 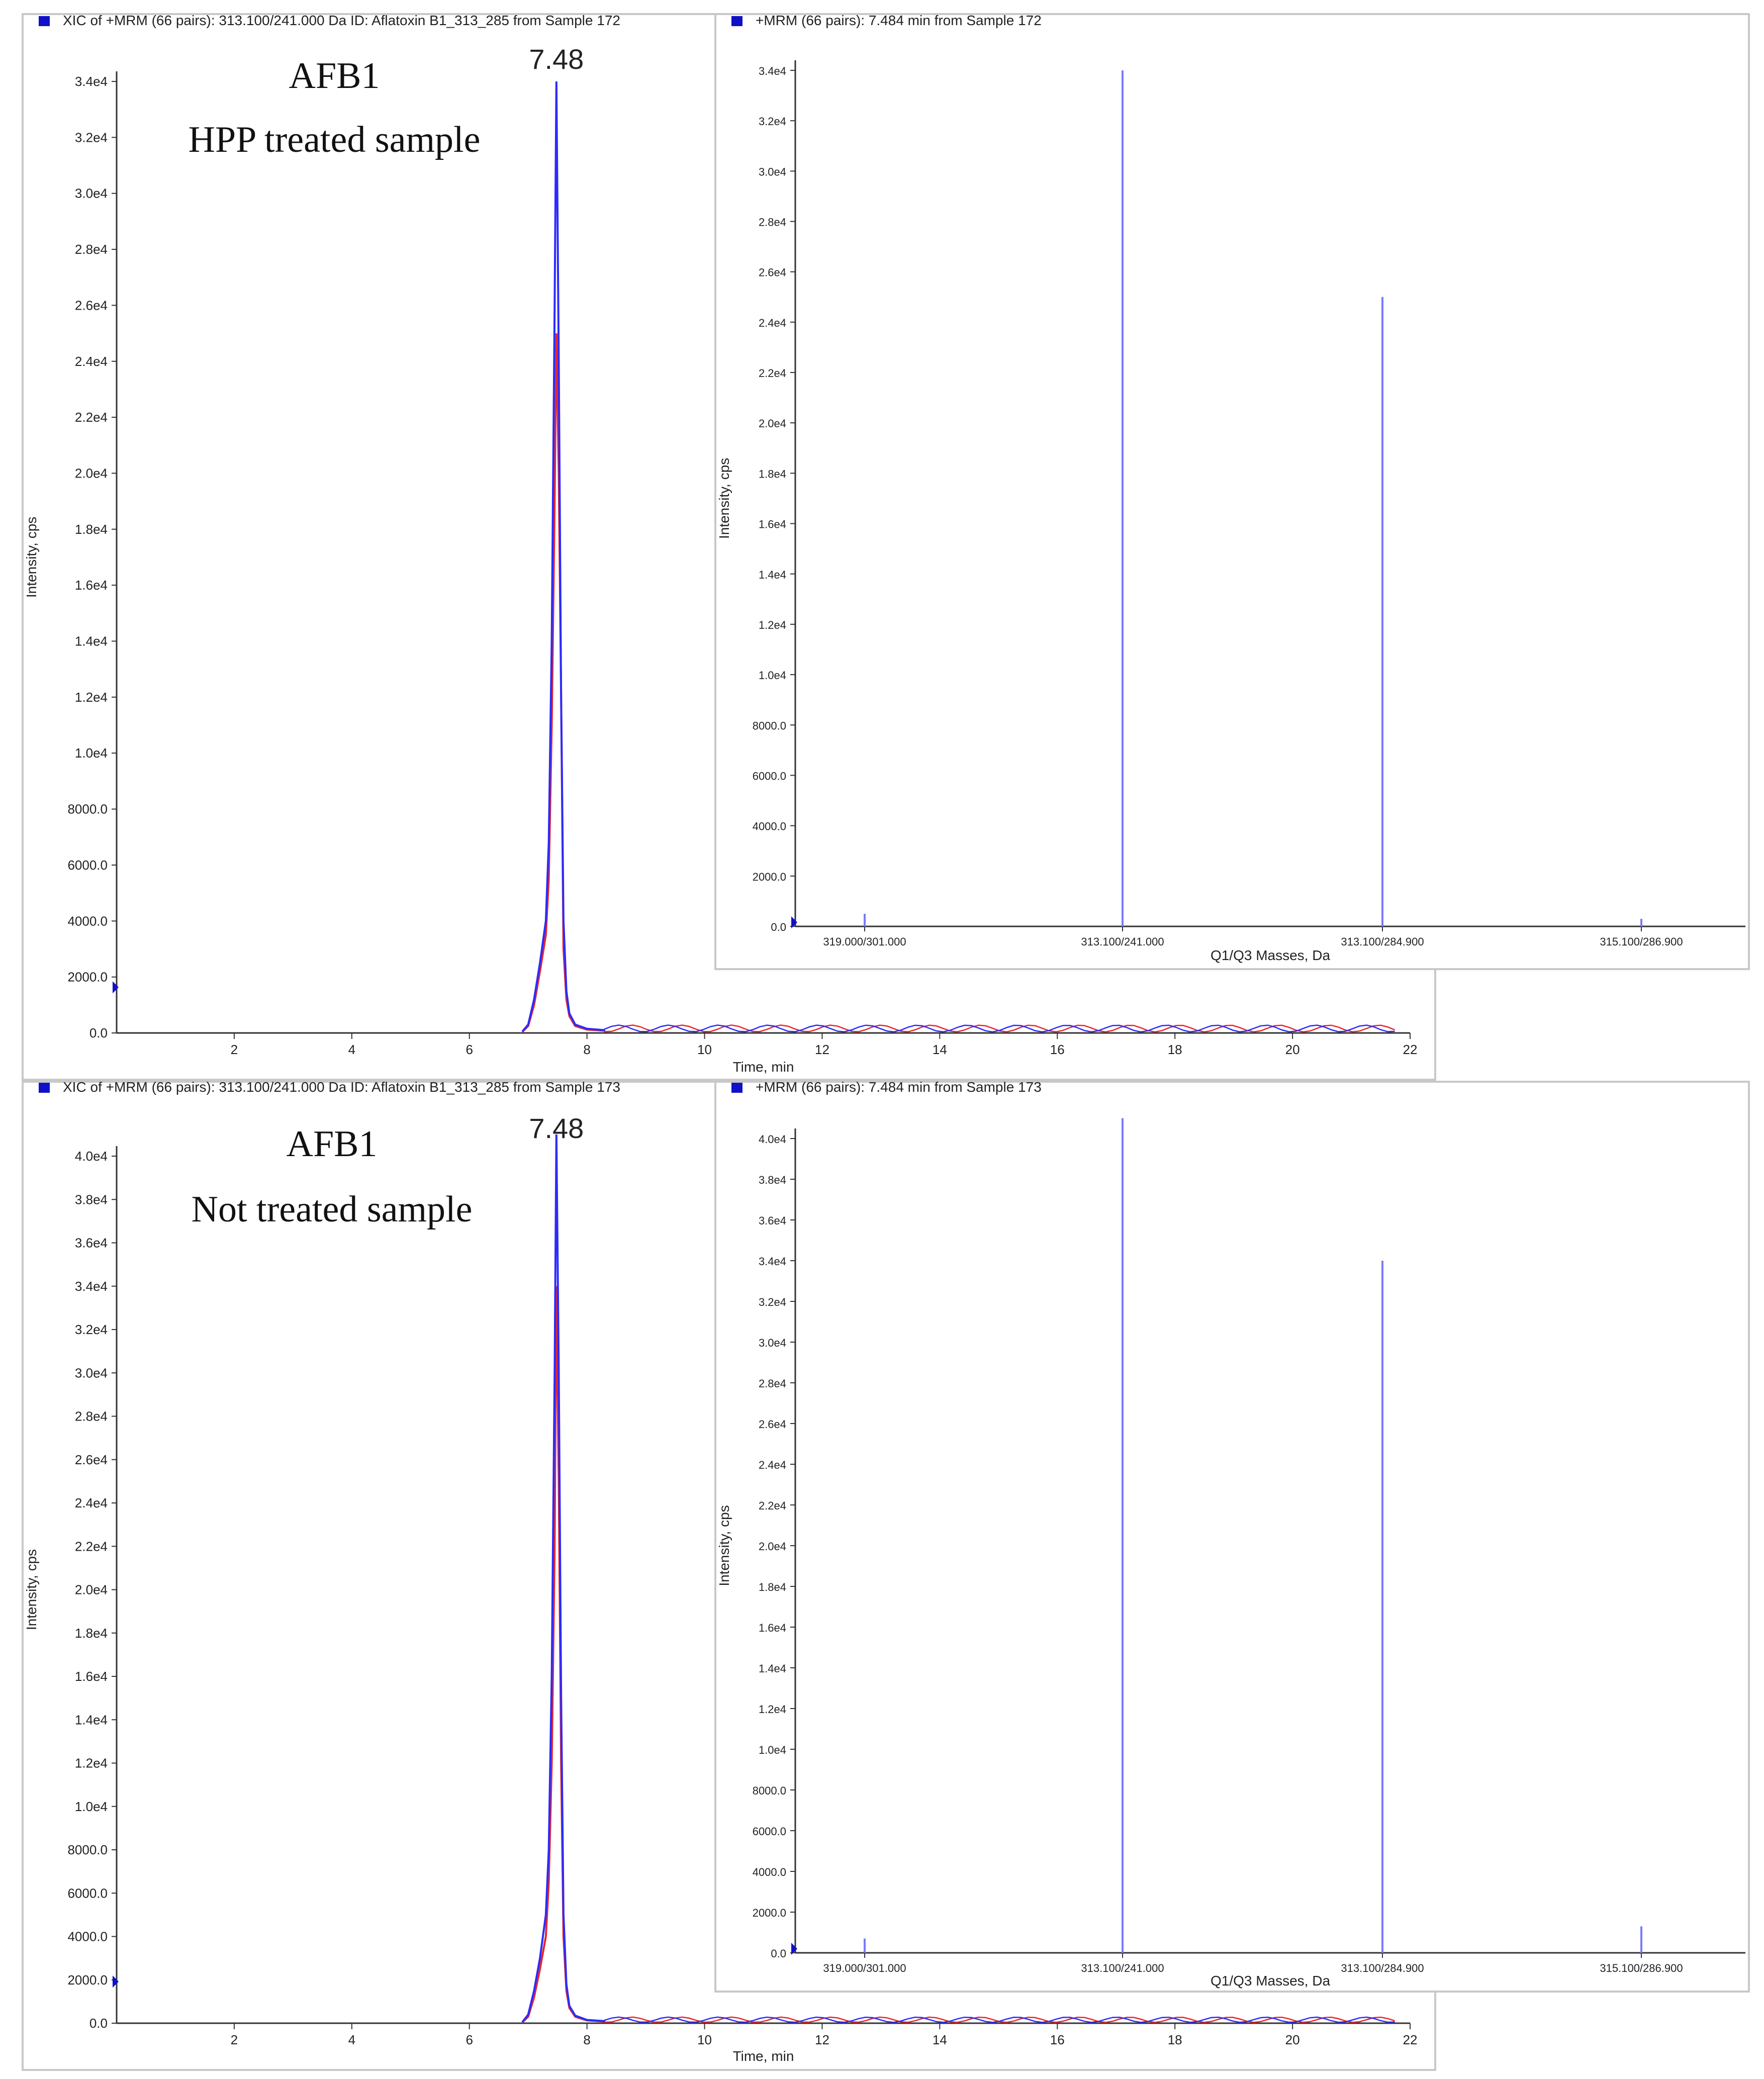 What do you see at coordinates (1000, 1028) in the screenshot?
I see `series-baseline-red` at bounding box center [1000, 1028].